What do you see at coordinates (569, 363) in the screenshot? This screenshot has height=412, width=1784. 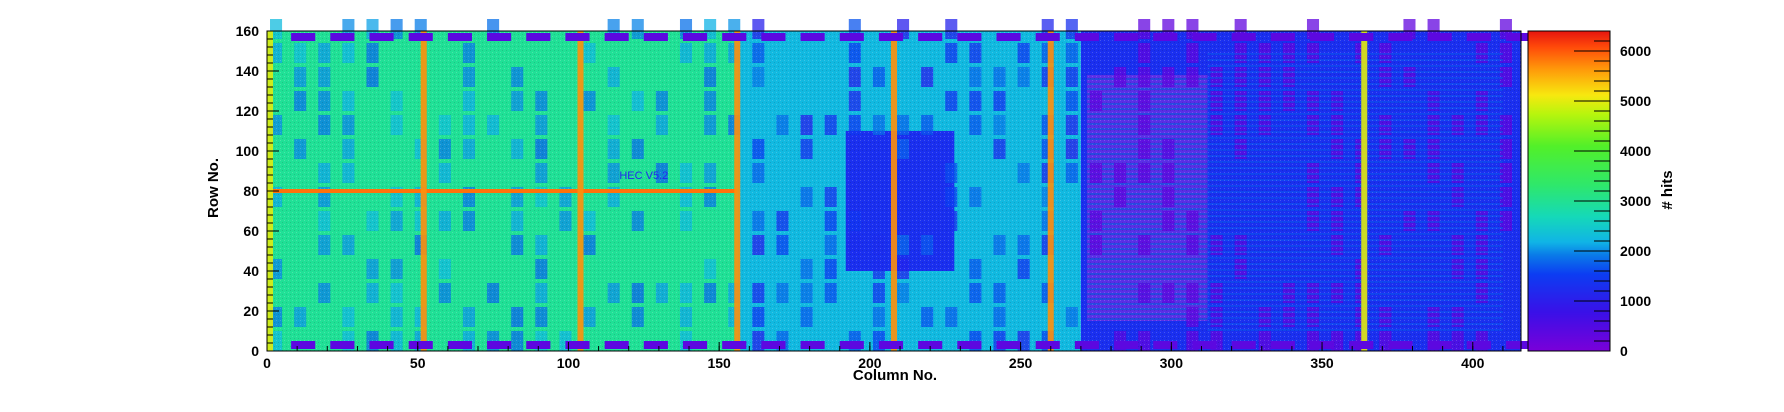 I see `x-tick-label: 100` at bounding box center [569, 363].